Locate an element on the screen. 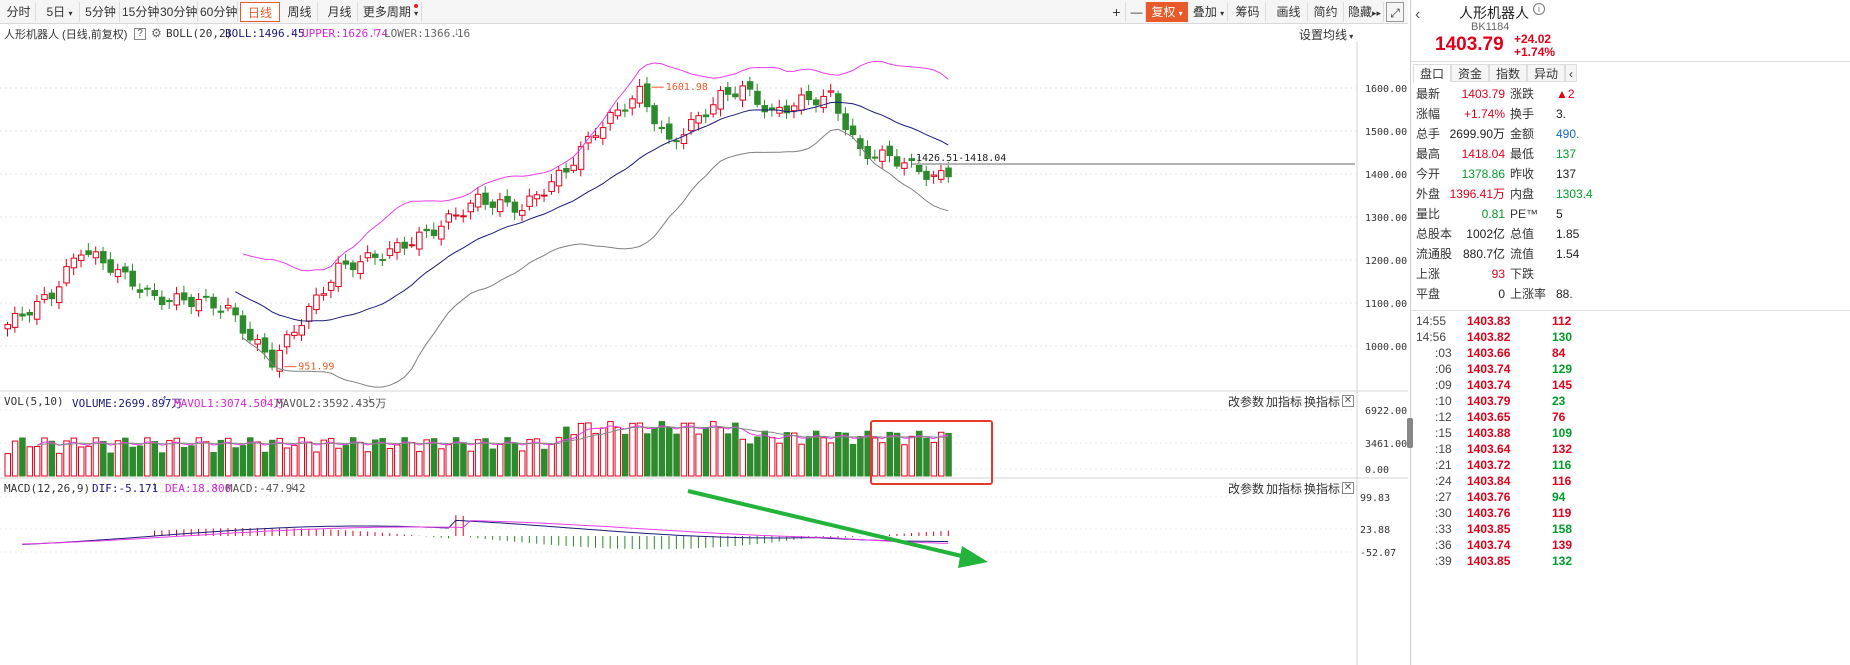  macd-add-indicator-button: 加指标 is located at coordinates (1284, 489).